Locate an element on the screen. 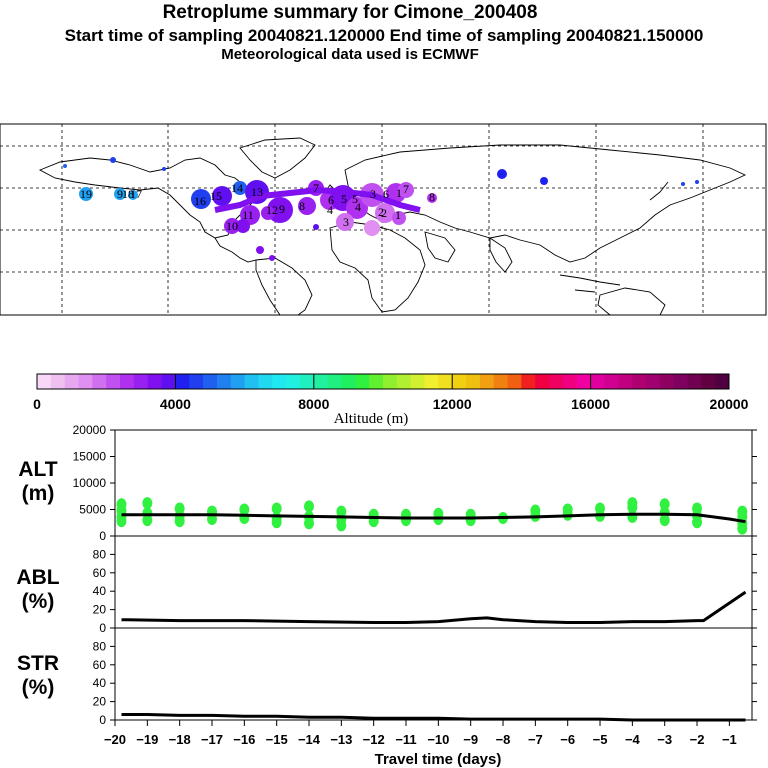 The height and width of the screenshot is (768, 768). y-tick-label: 10000 is located at coordinates (90, 483).